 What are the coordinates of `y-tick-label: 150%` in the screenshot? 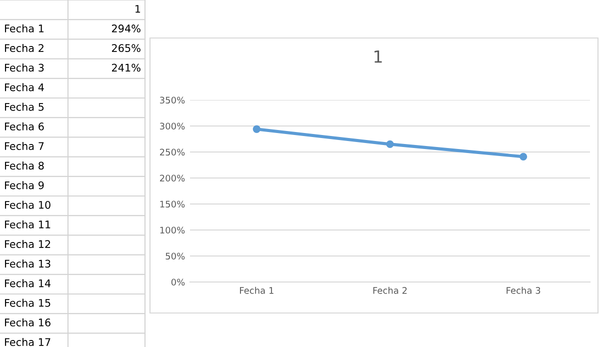 It's located at (172, 204).